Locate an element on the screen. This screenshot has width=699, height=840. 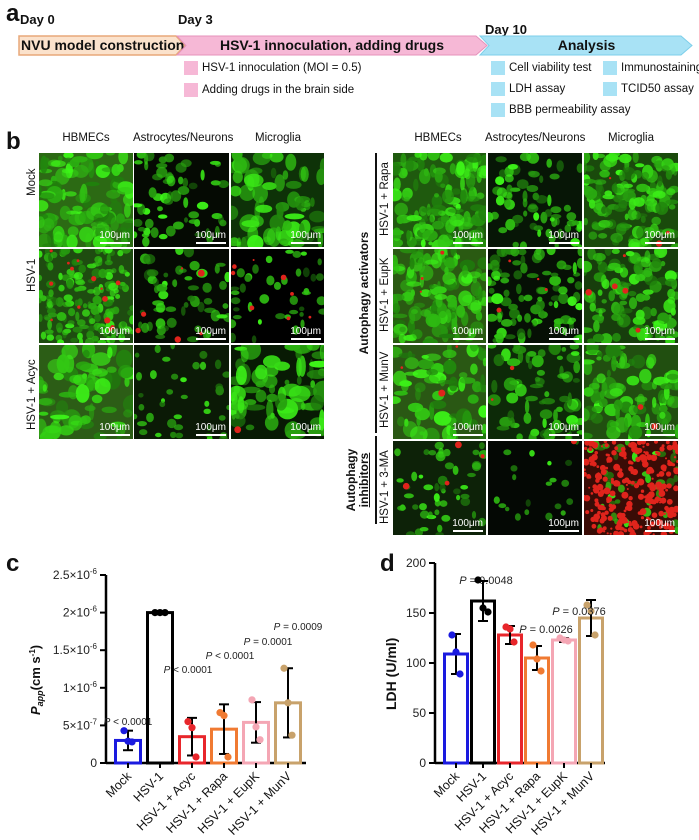
stage-arrow-analysis: Analysis is located at coordinates (586, 45).